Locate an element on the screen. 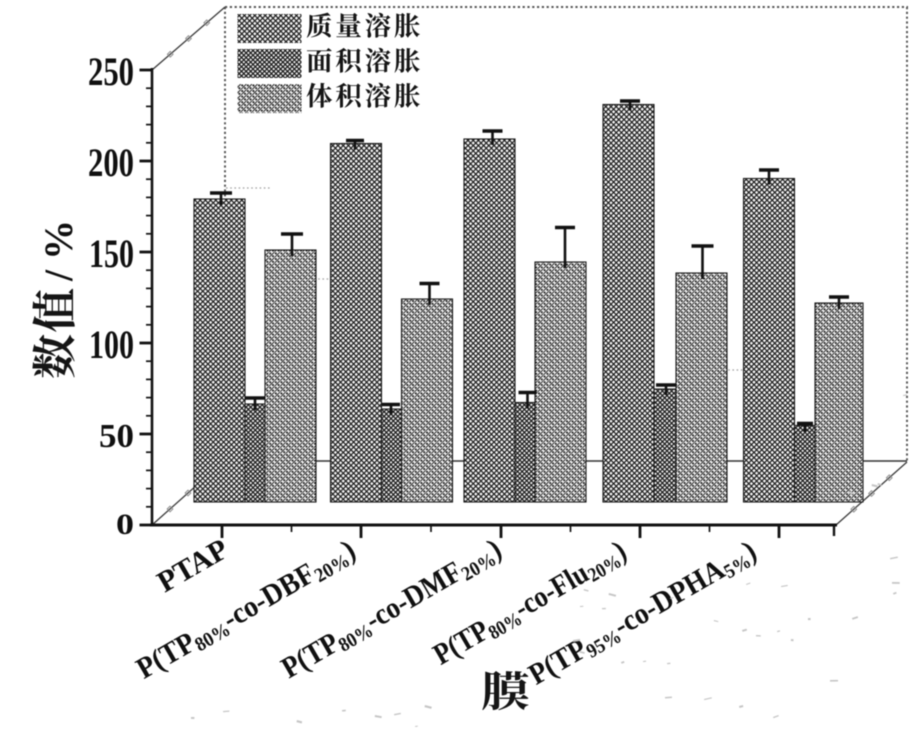 This screenshot has width=924, height=731. svg-text: 0 is located at coordinates (125, 524).